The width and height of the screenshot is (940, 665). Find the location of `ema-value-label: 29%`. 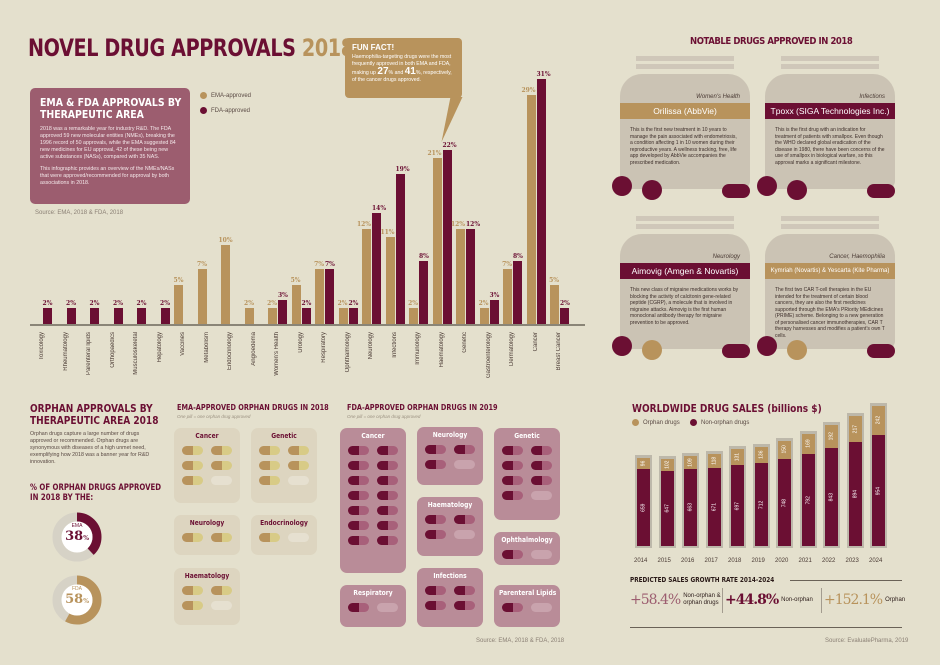

ema-value-label: 29% is located at coordinates (528, 90).